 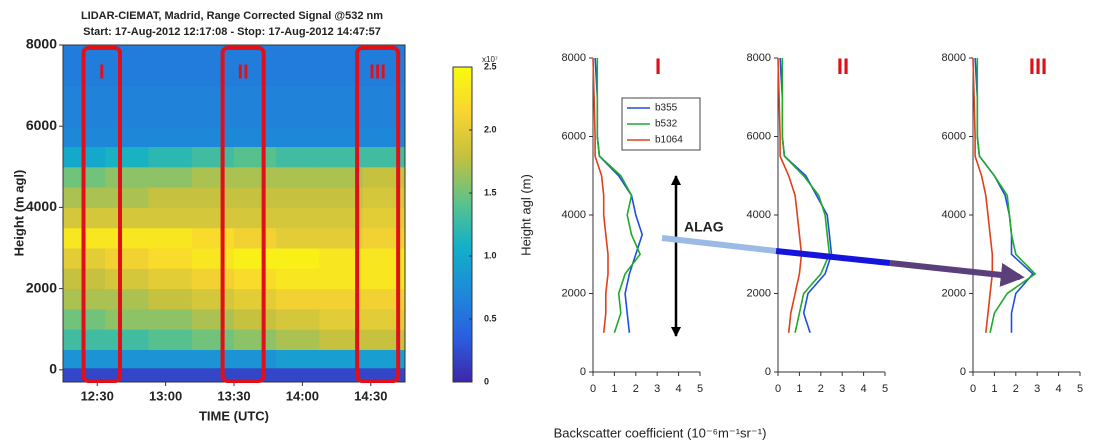 What do you see at coordinates (658, 66) in the screenshot?
I see `panel-title: I` at bounding box center [658, 66].